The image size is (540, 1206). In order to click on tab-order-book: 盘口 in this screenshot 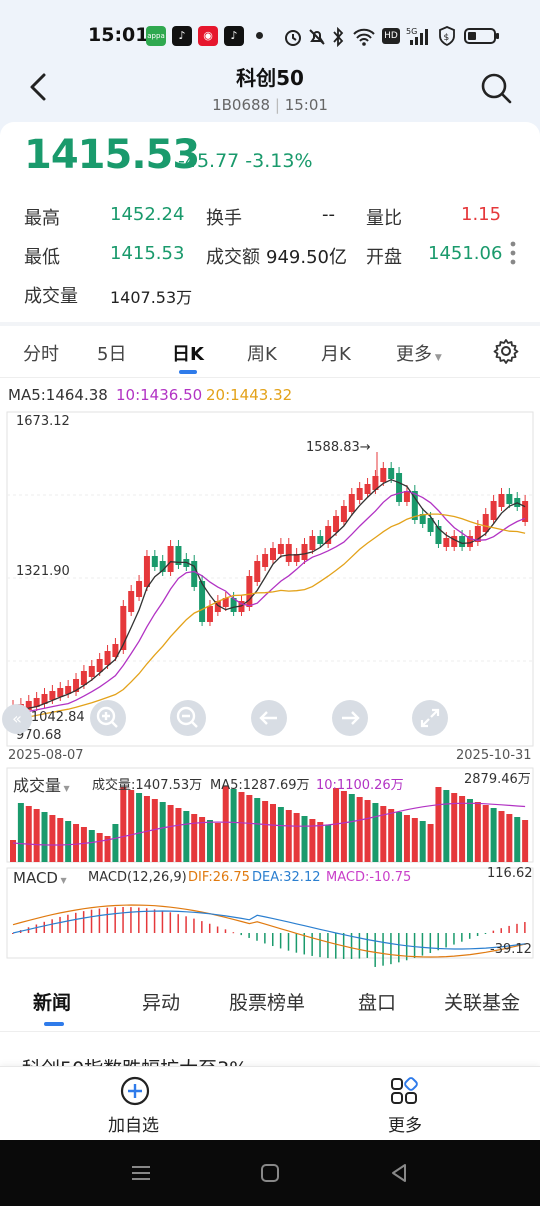, I will do `click(377, 1003)`.